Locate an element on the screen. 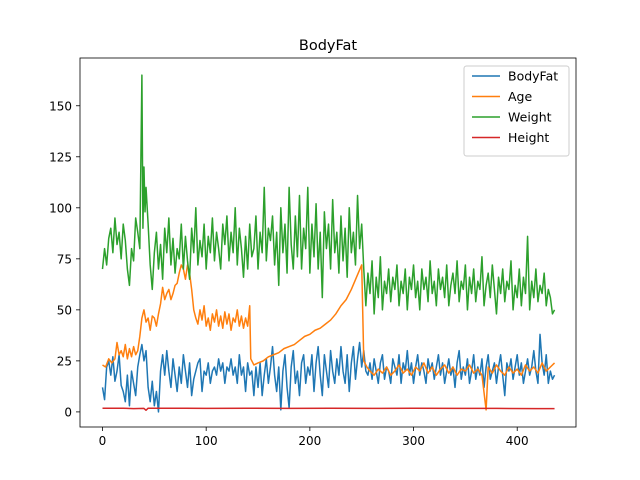 The image size is (640, 480). chart-title: BodyFat is located at coordinates (328, 46).